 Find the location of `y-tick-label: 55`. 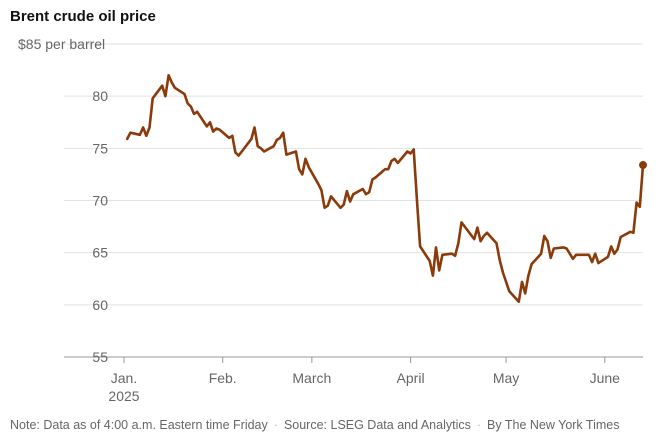

y-tick-label: 55 is located at coordinates (100, 357).